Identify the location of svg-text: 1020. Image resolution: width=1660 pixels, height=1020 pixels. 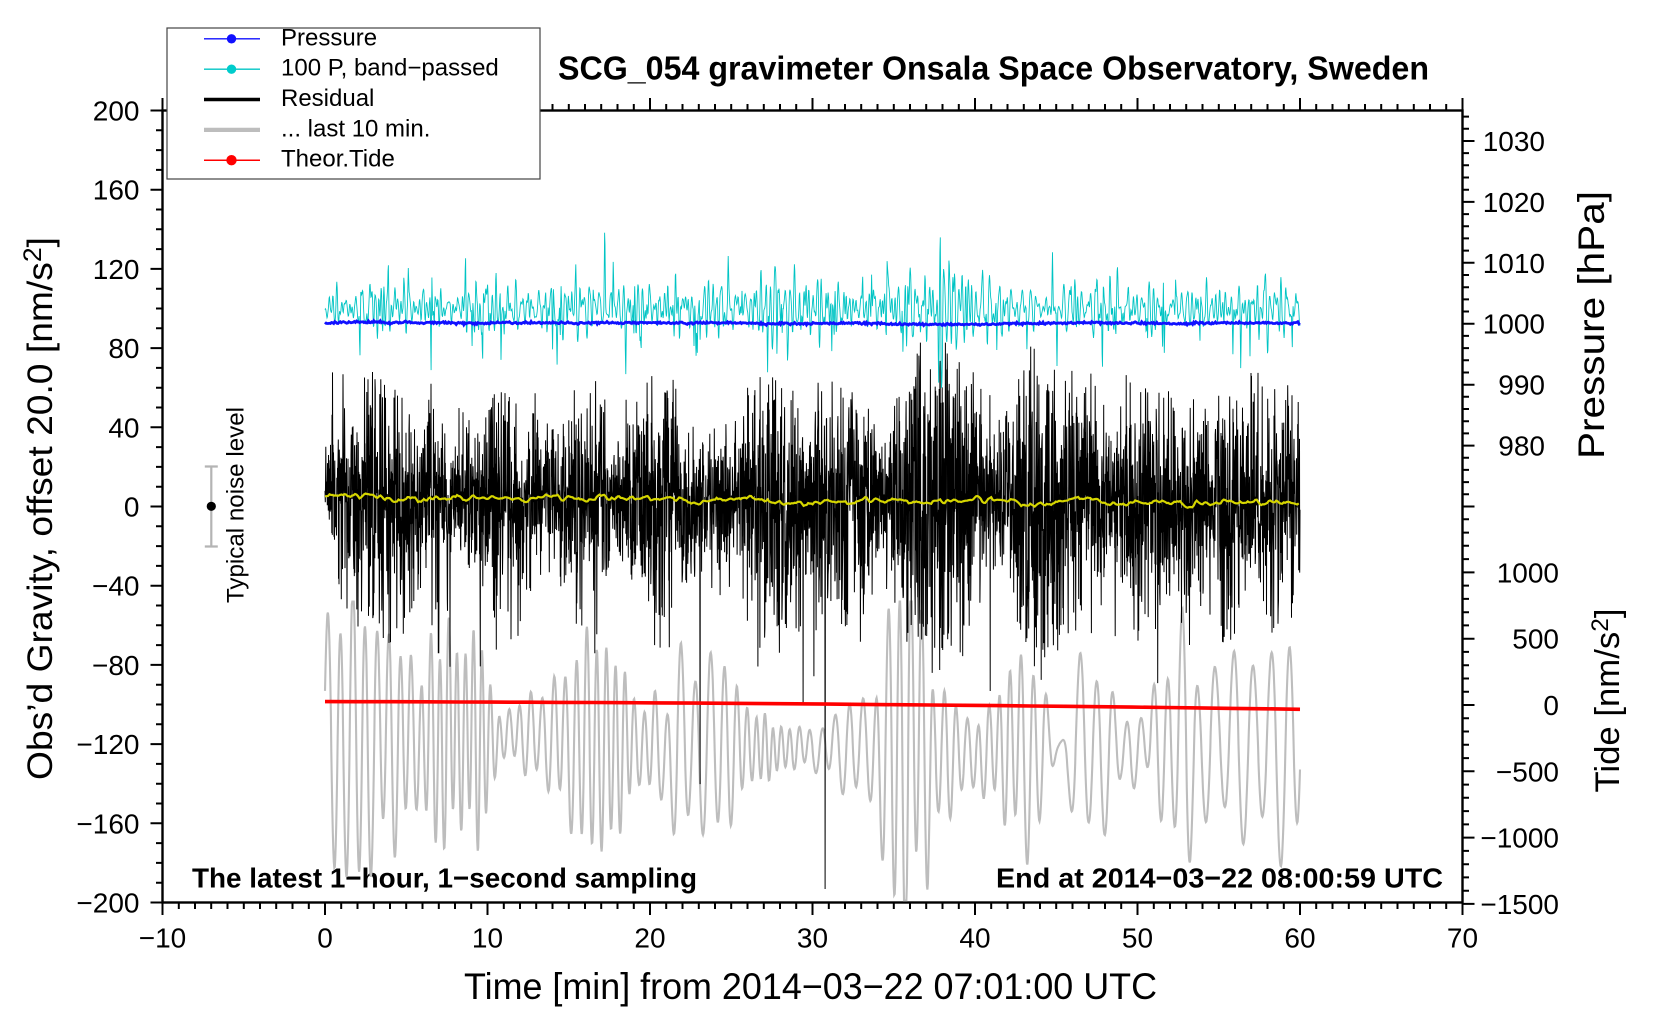
(1514, 202).